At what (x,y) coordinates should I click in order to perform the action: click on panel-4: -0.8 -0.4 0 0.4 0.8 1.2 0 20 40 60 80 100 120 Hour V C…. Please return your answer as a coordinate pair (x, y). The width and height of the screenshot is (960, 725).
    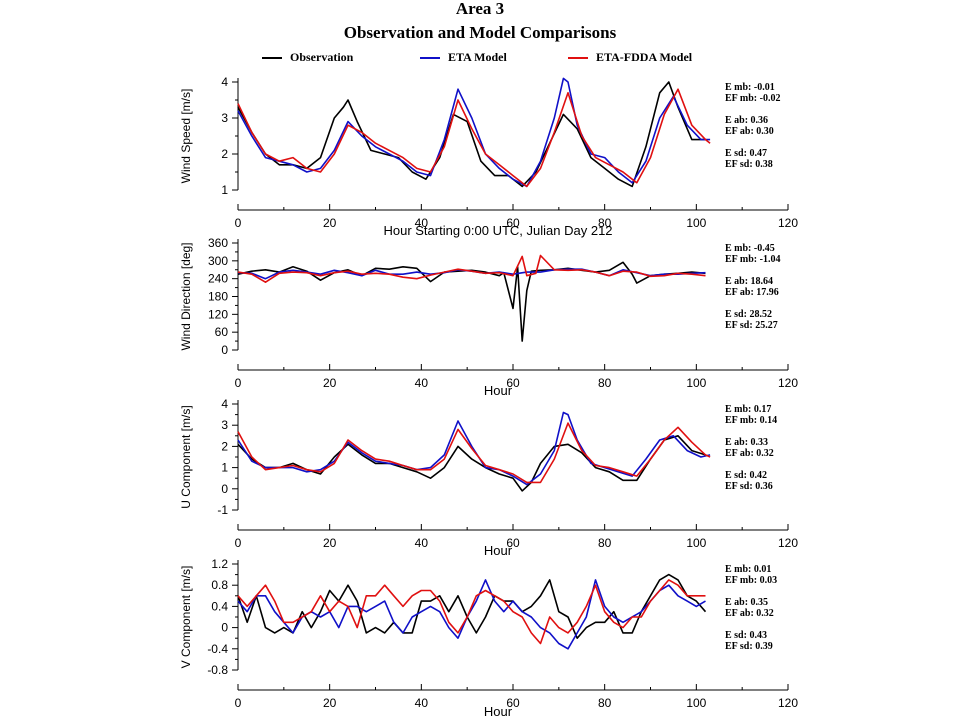
    Looking at the image, I should click on (488, 638).